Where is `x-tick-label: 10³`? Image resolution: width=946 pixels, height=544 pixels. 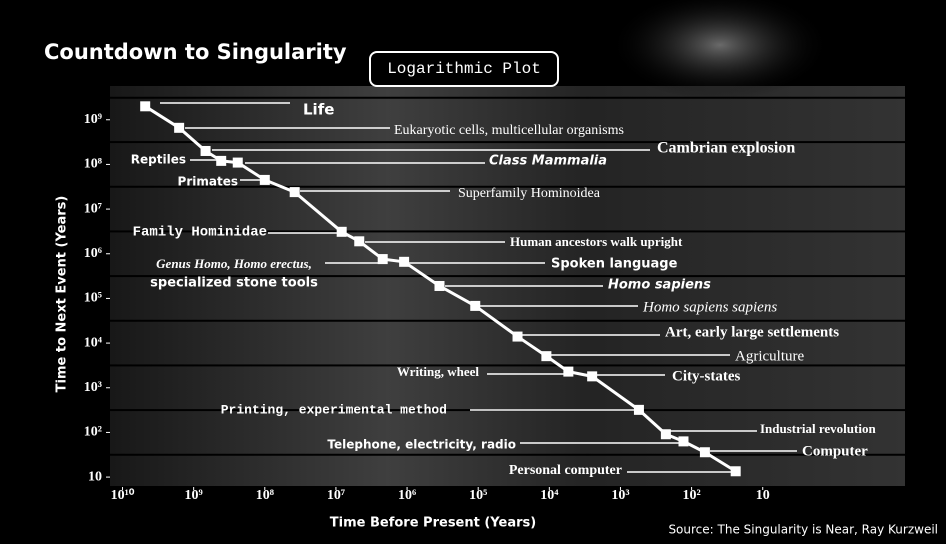 x-tick-label: 10³ is located at coordinates (620, 495).